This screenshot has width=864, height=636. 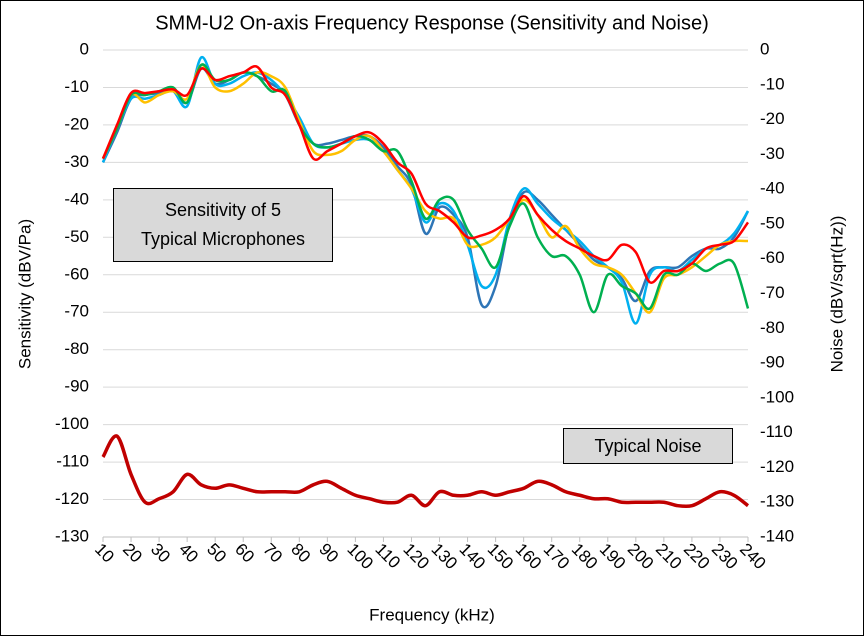 What do you see at coordinates (772, 327) in the screenshot?
I see `y2-tick-label: -80` at bounding box center [772, 327].